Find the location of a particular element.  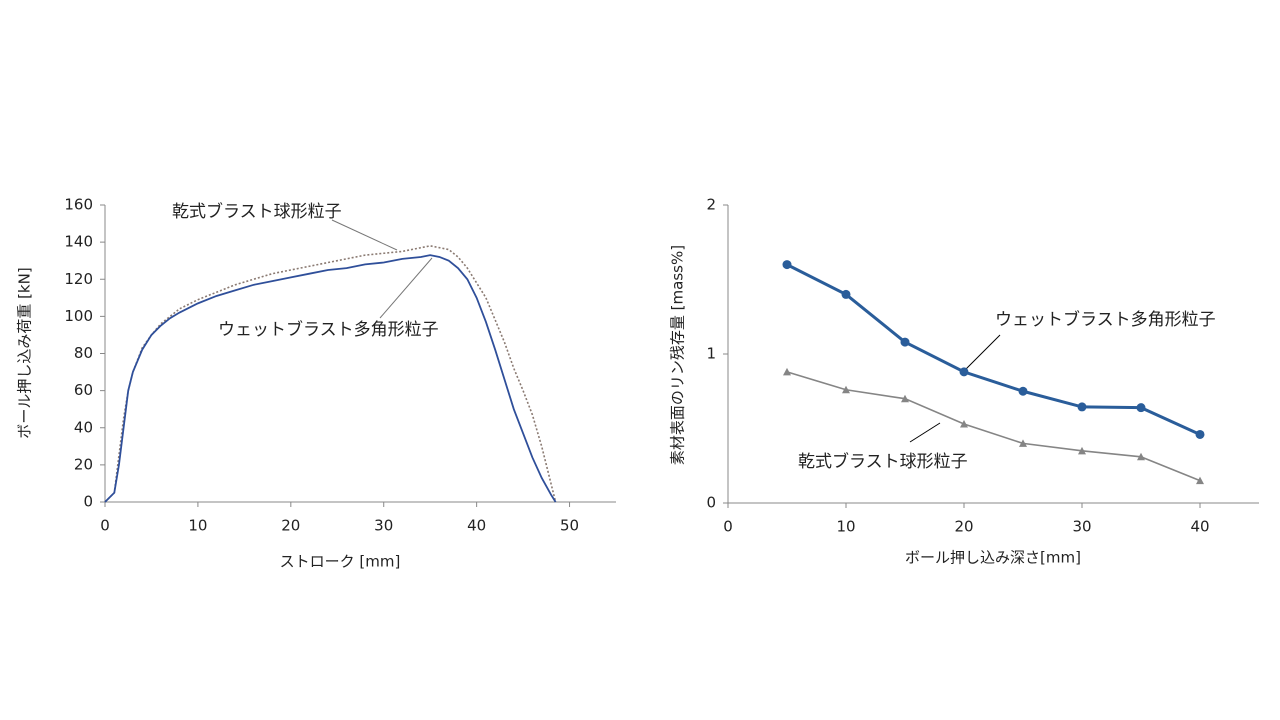

y-axis-label: 素材表面のリン残存量 [mass%] is located at coordinates (678, 355).